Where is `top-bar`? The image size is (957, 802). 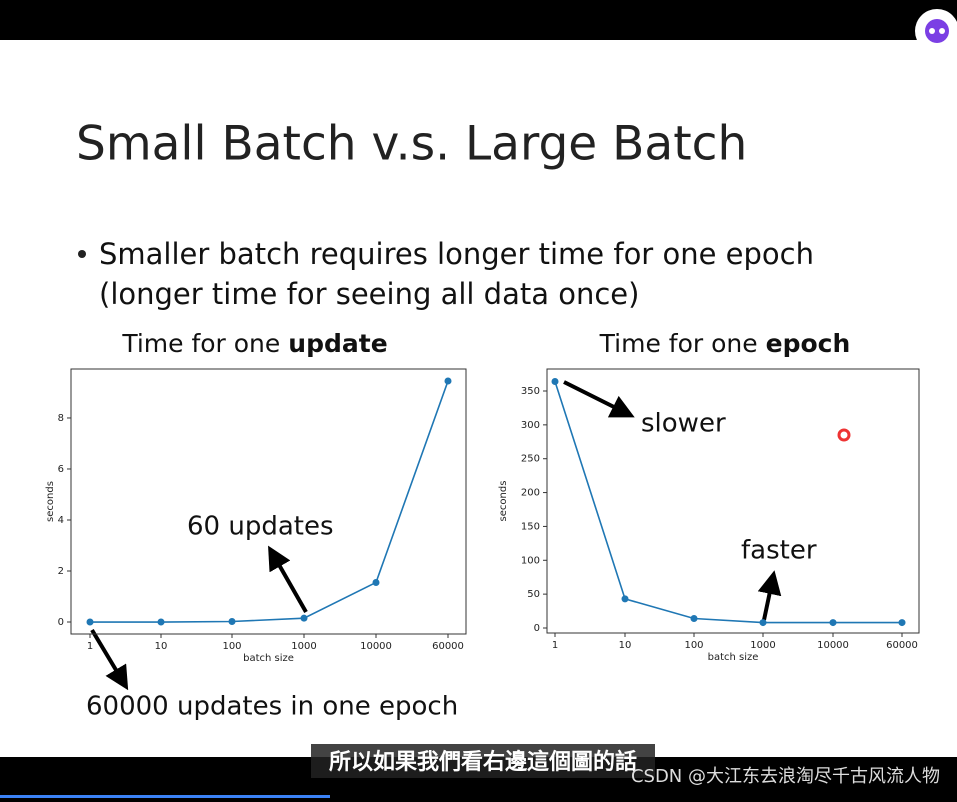 top-bar is located at coordinates (478, 20).